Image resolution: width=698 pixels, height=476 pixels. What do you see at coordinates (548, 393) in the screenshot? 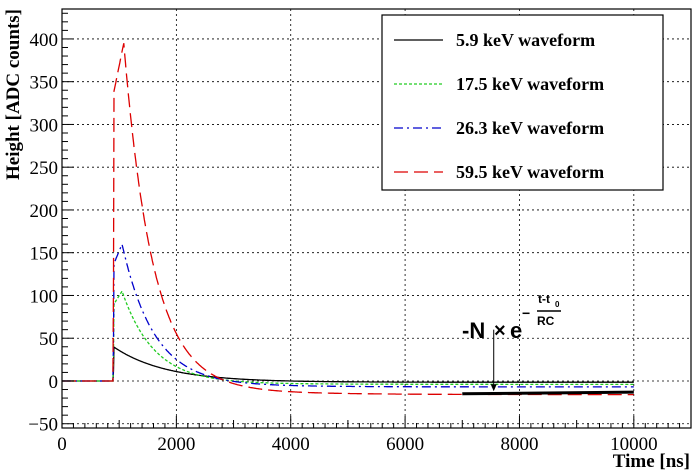
I see `fit-curve` at bounding box center [548, 393].